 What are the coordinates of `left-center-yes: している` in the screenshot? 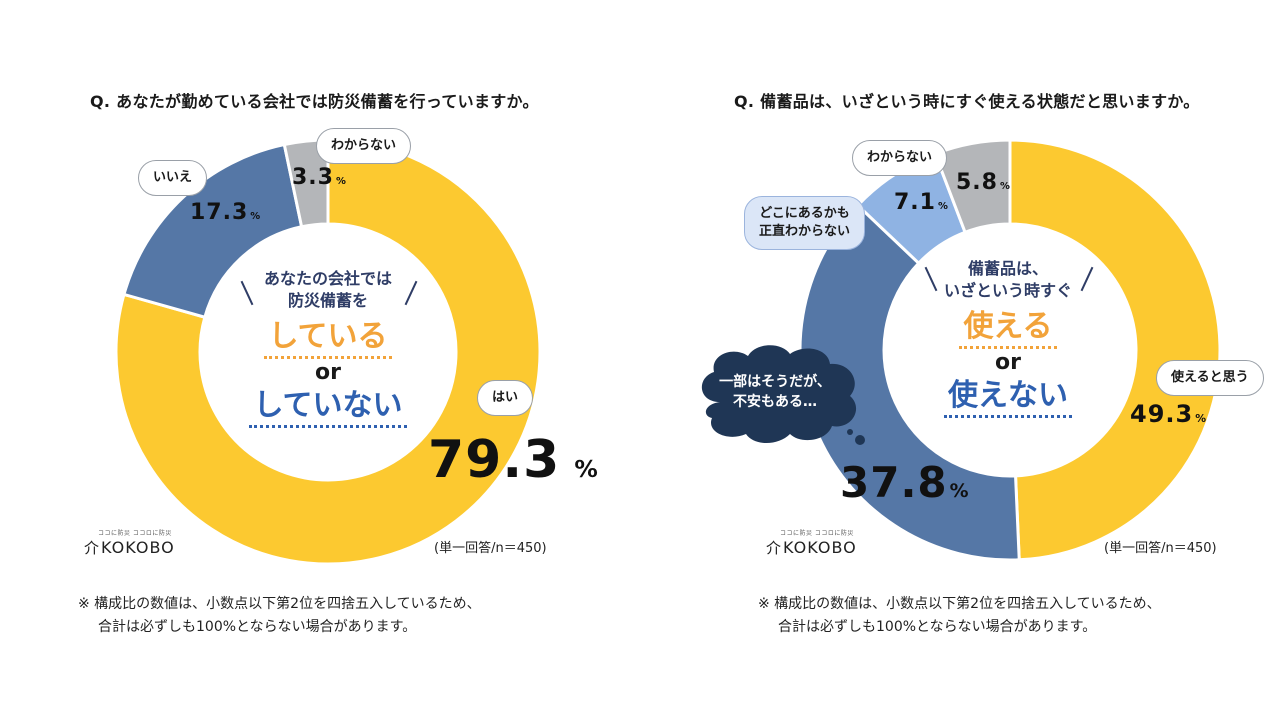 It's located at (328, 338).